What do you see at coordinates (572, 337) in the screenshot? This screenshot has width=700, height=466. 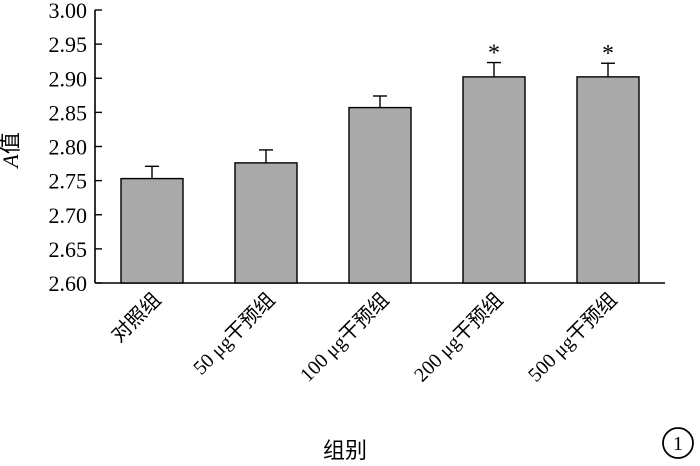 I see `x-tick-label: 500 μg干预组` at bounding box center [572, 337].